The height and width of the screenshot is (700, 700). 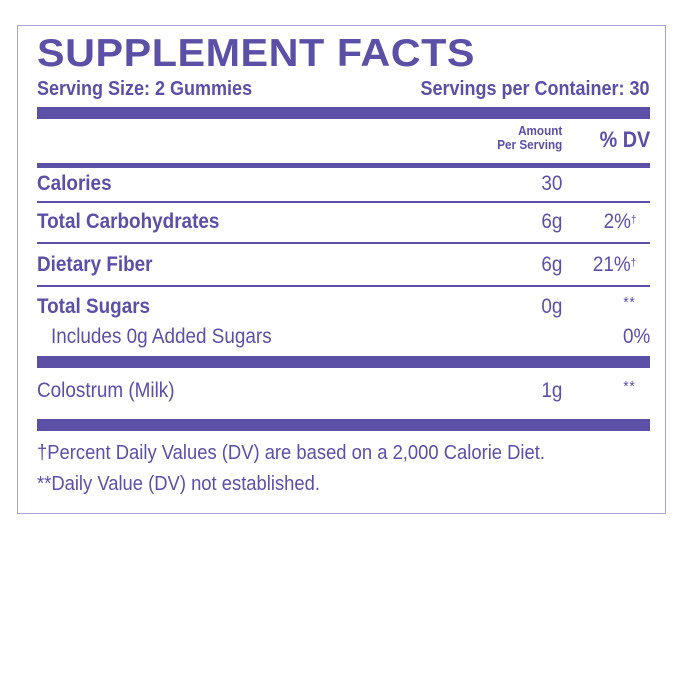 I want to click on nutrient-label: Colostrum (Milk), so click(x=106, y=390).